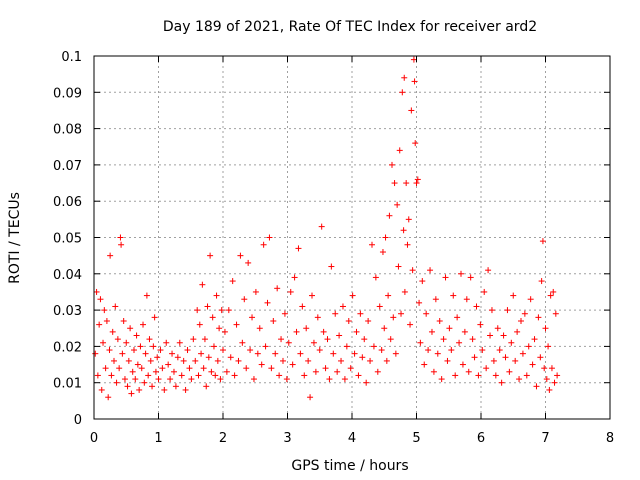 This screenshot has height=480, width=640. I want to click on x-axis-label: GPS time / hours, so click(349, 466).